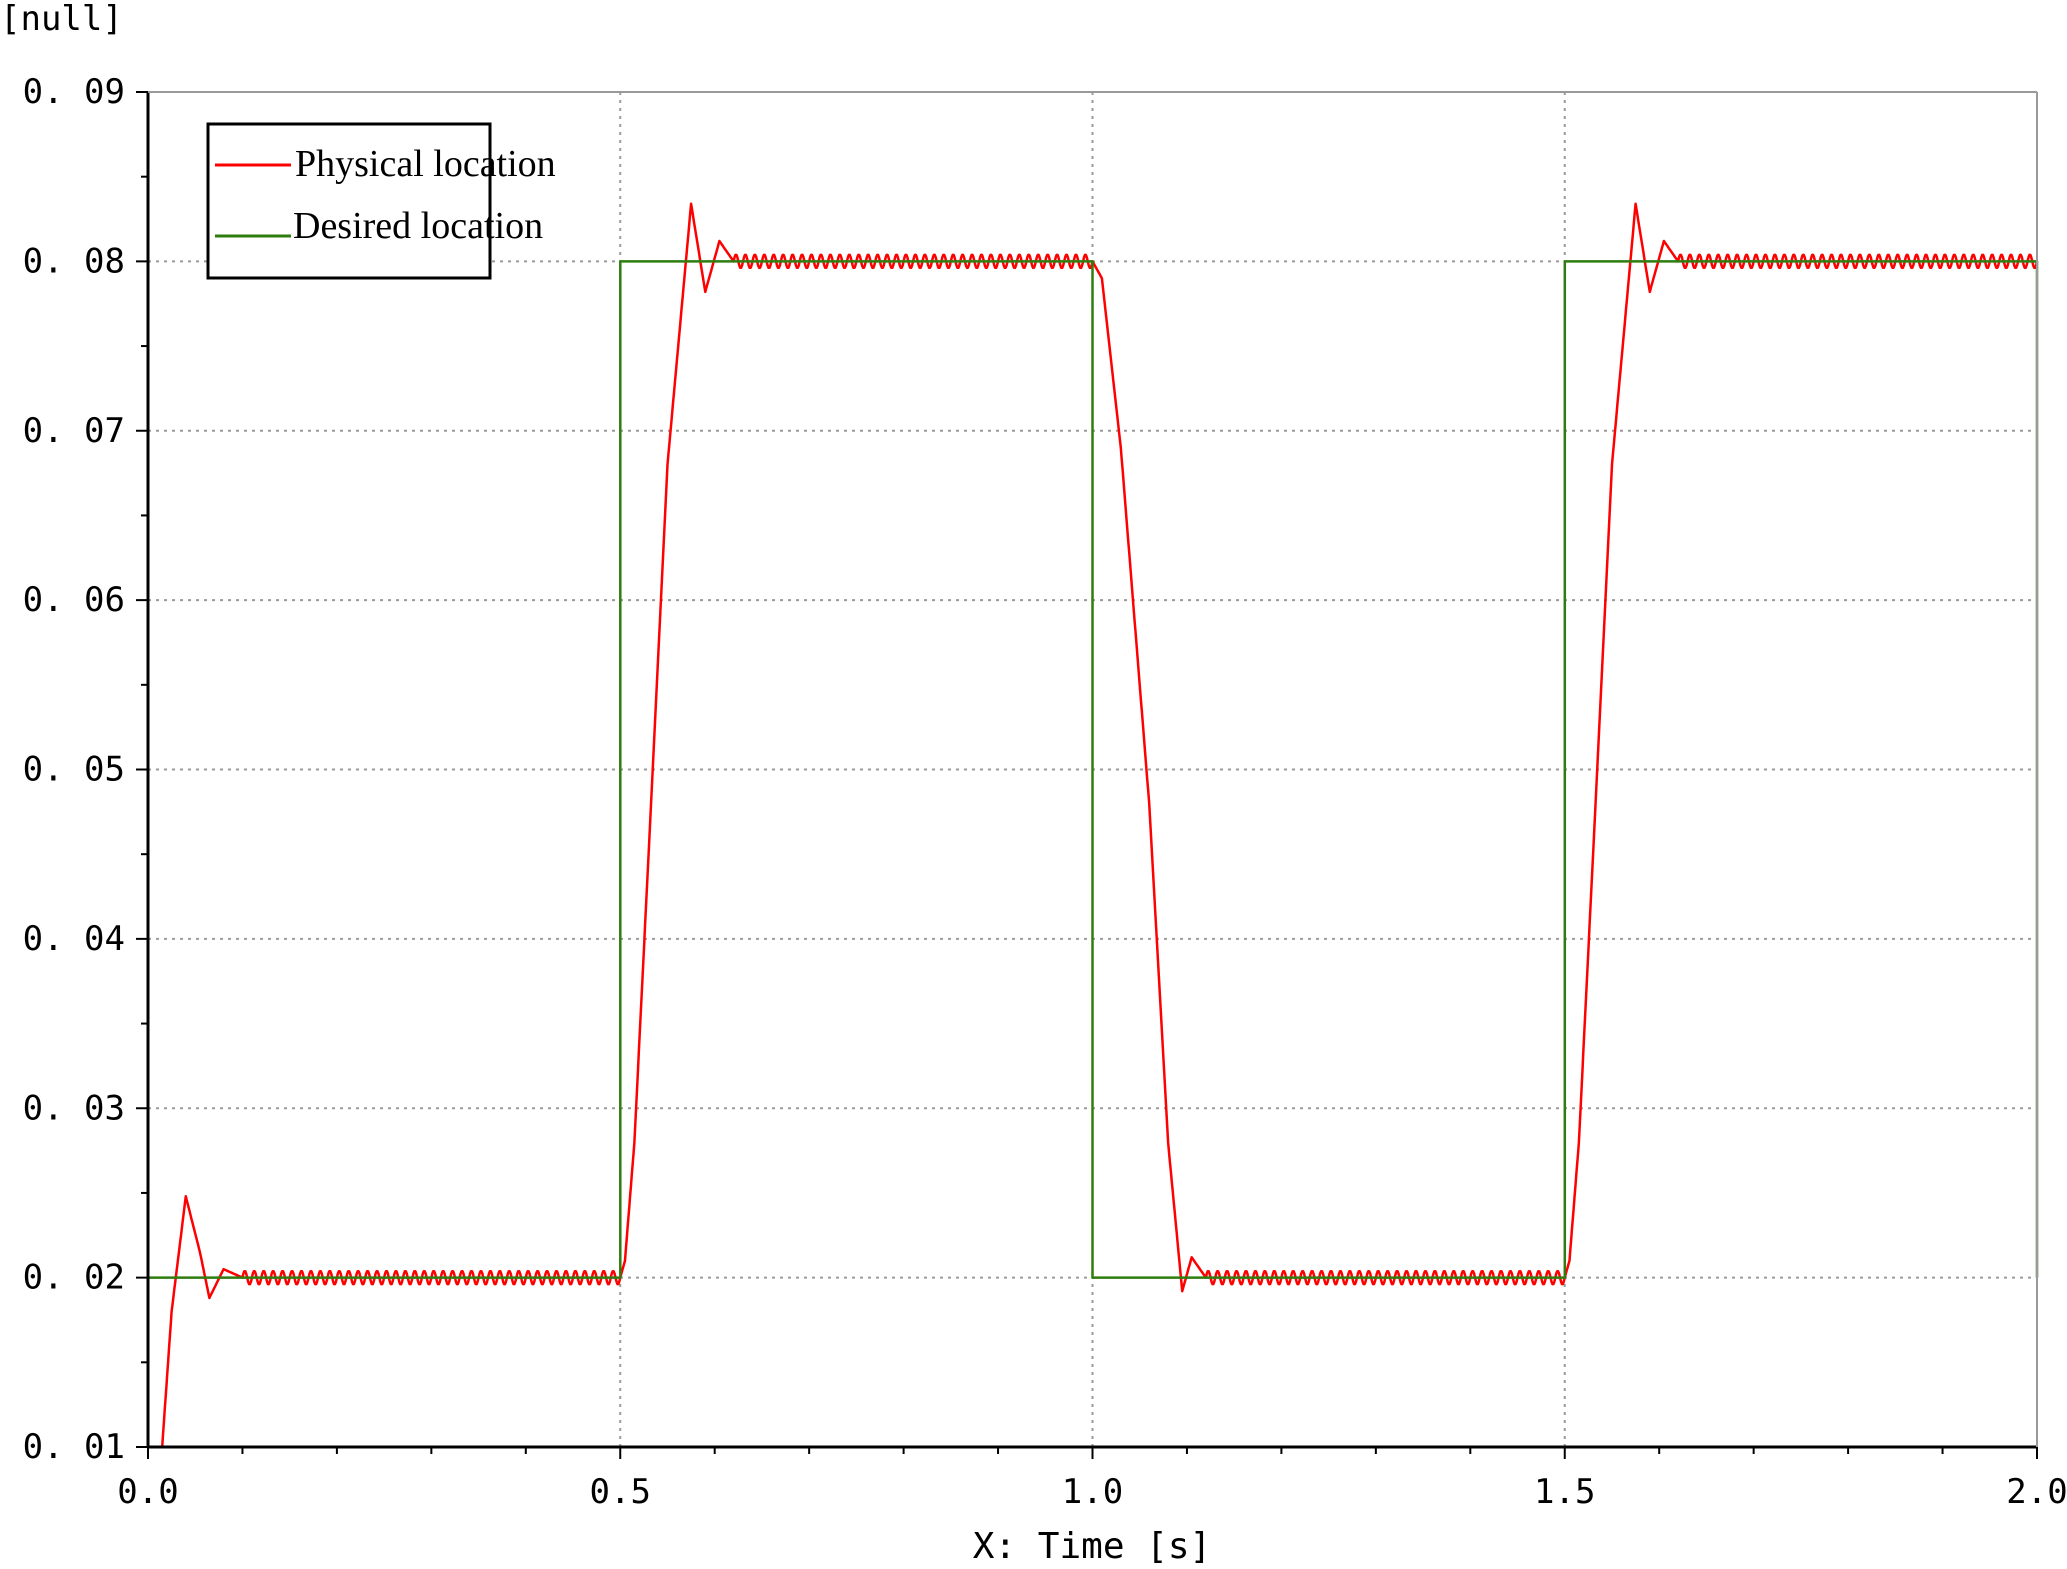 Image resolution: width=2067 pixels, height=1569 pixels. What do you see at coordinates (1564, 1492) in the screenshot?
I see `x-tick-label: 1.5` at bounding box center [1564, 1492].